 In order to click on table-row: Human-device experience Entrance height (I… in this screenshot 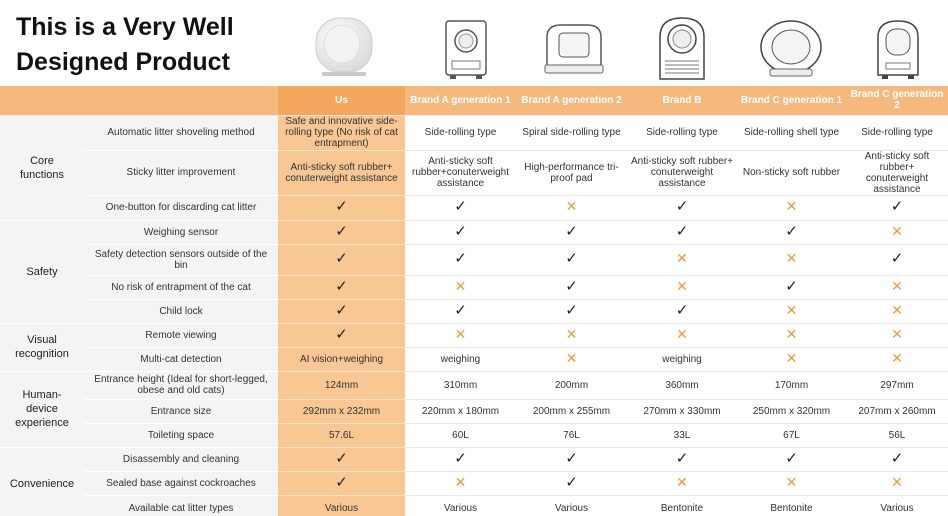, I will do `click(474, 409)`.